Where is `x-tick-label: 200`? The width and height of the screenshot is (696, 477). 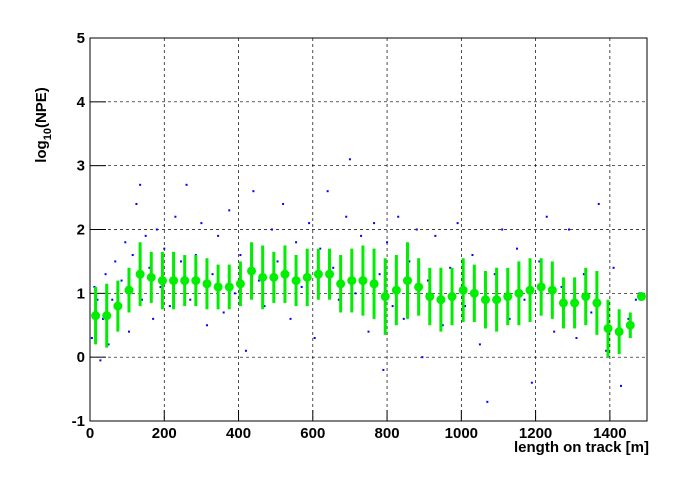 x-tick-label: 200 is located at coordinates (164, 433).